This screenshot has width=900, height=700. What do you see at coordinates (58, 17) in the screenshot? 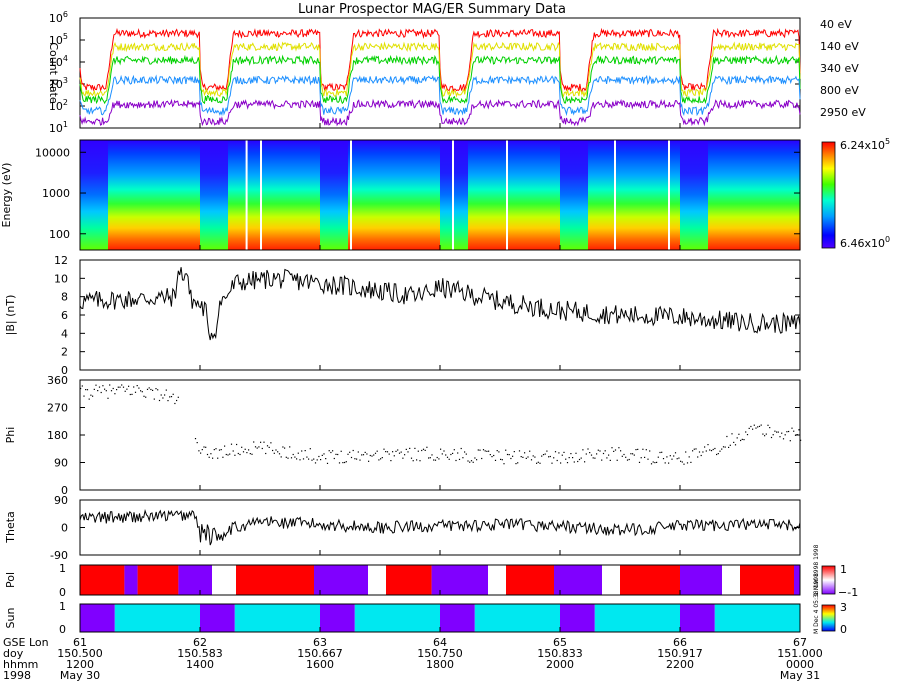
I see `count-rate-ytick-label: 10⁶` at bounding box center [58, 17].